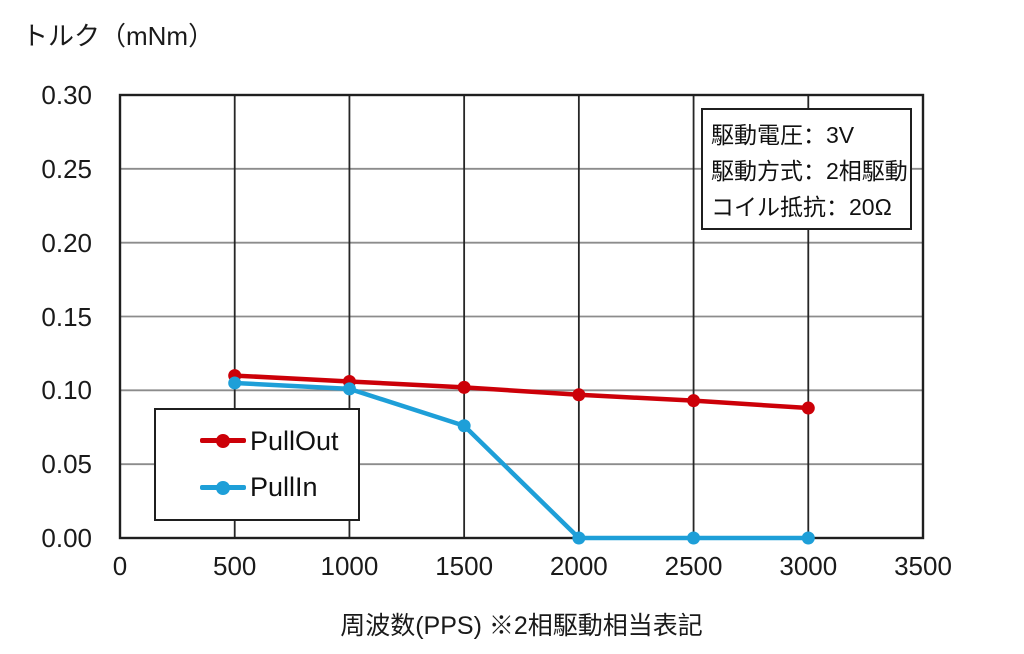 The width and height of the screenshot is (1024, 654). Describe the element at coordinates (693, 566) in the screenshot. I see `x-tick-label: 2500` at that location.